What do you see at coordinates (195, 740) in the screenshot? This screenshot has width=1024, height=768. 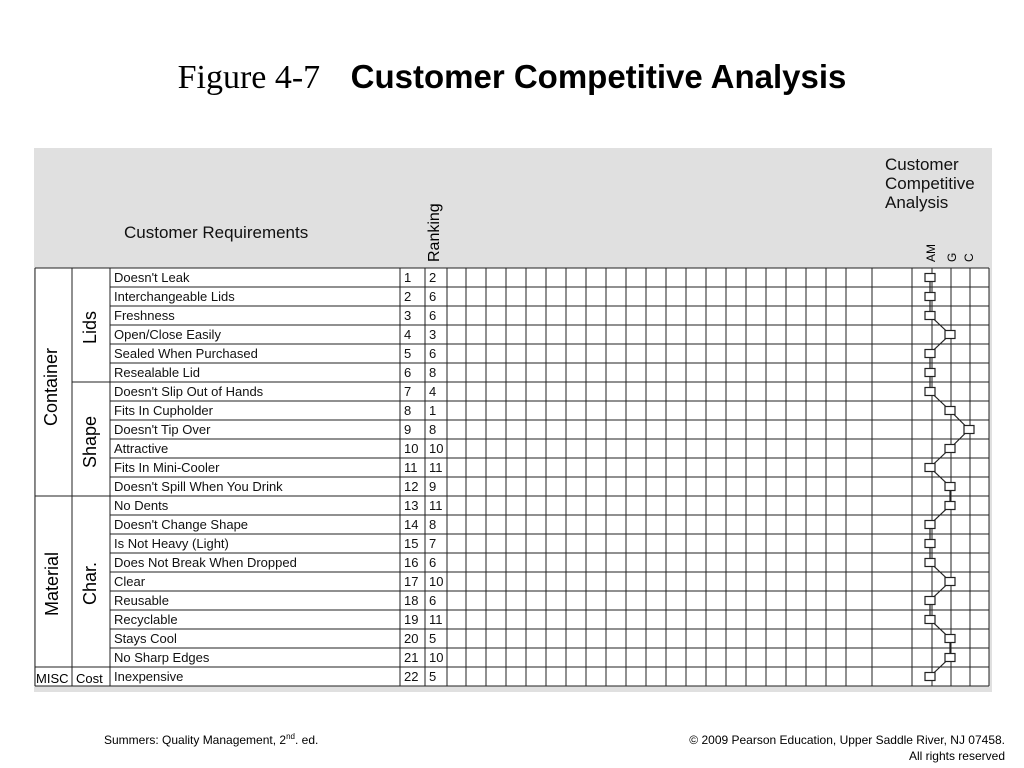 I see `footer-citation-text: Summers: Quality Management, 2` at bounding box center [195, 740].